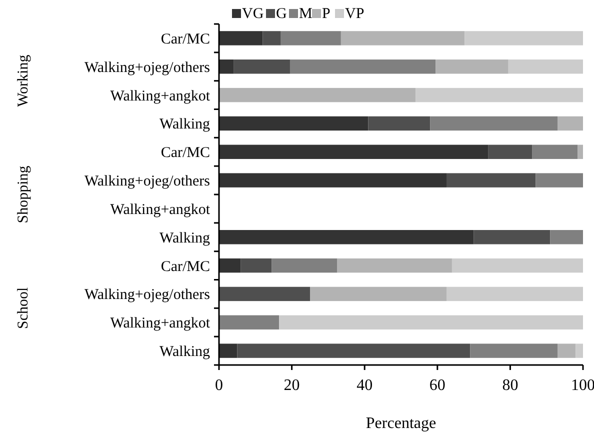 Image resolution: width=594 pixels, height=436 pixels. What do you see at coordinates (401, 423) in the screenshot?
I see `x-axis-title: Percentage` at bounding box center [401, 423].